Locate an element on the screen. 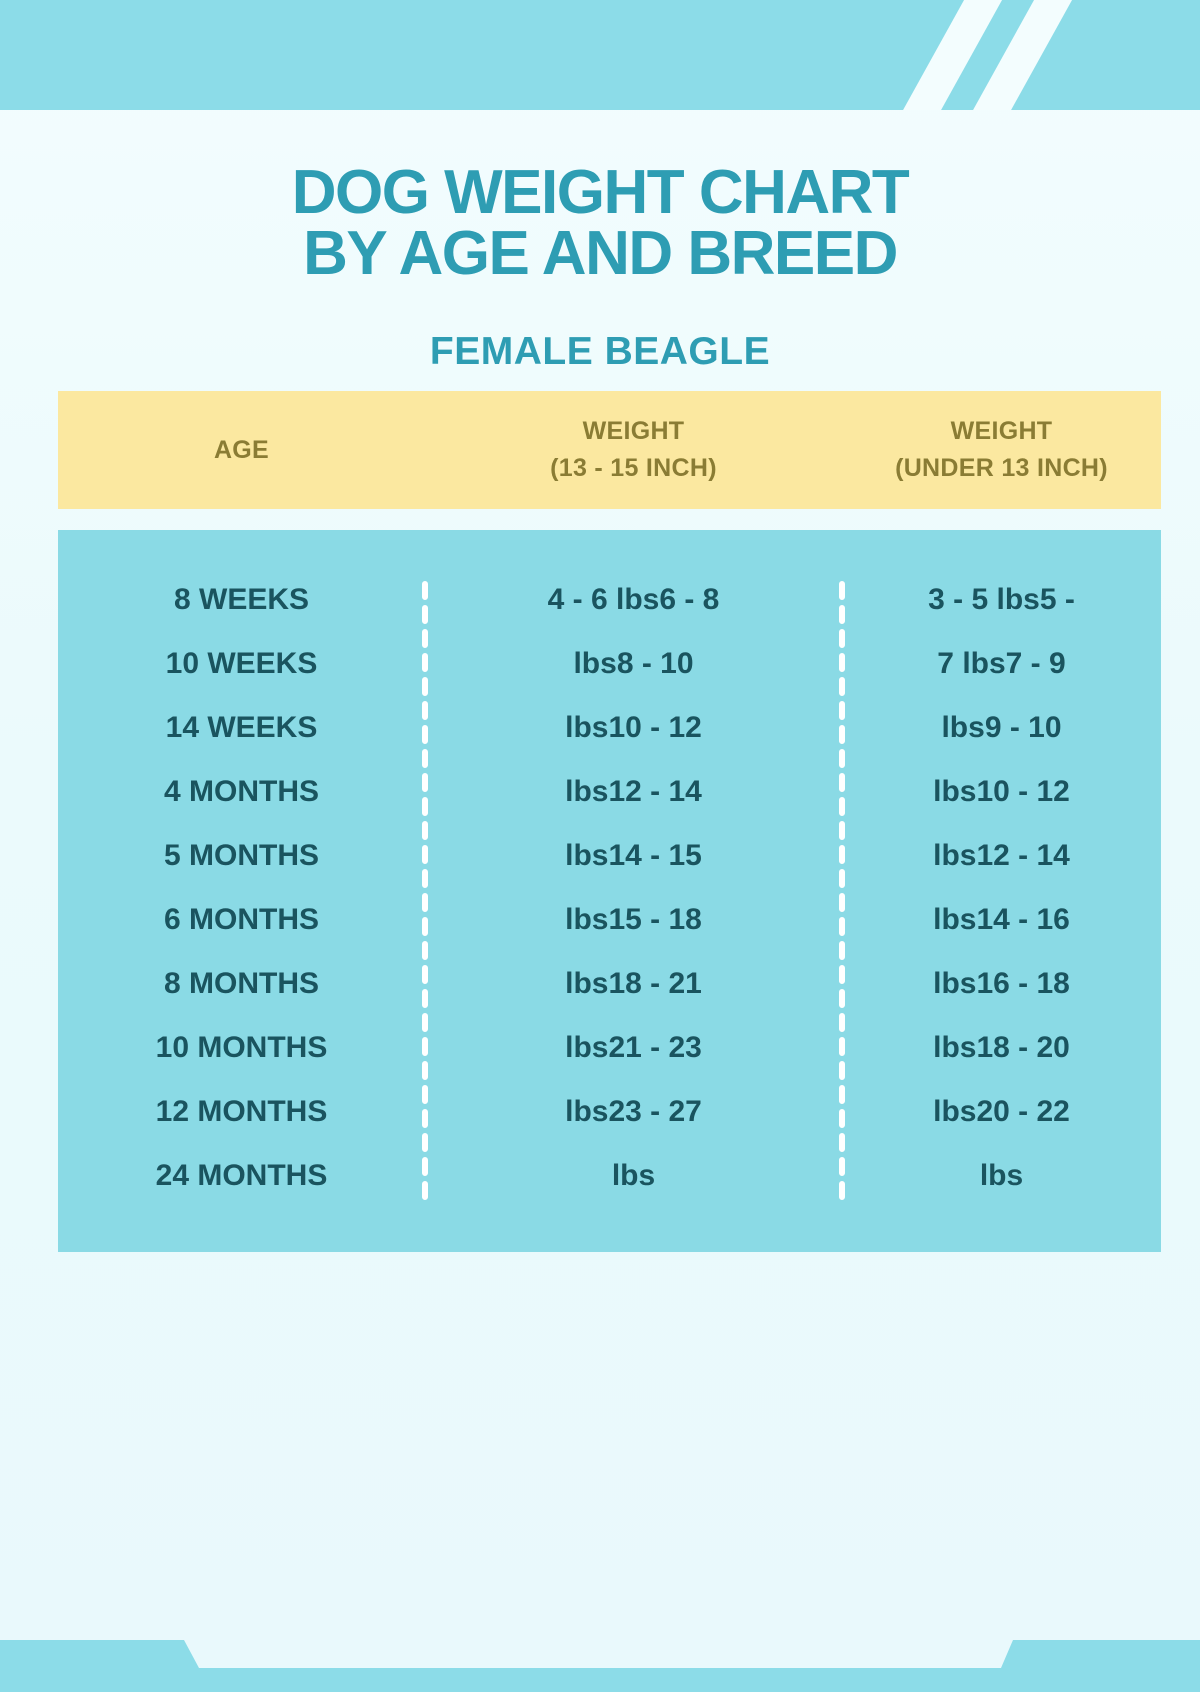 The image size is (1200, 1692). table-row: 8 MONTHS lbs18 - 21 lbs16 - 18 is located at coordinates (609, 984).